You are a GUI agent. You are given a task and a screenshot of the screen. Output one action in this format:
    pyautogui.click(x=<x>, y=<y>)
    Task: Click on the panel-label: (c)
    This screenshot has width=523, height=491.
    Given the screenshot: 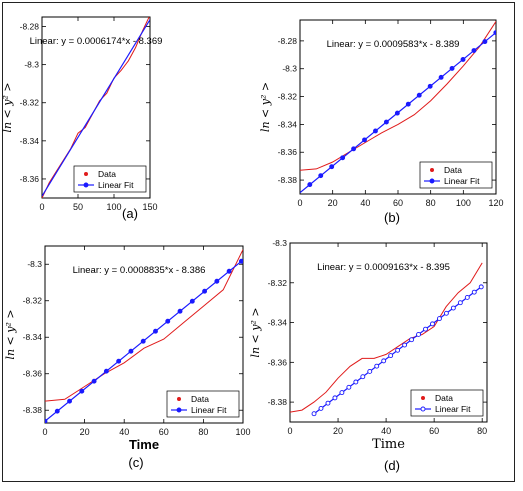 What is the action you would take?
    pyautogui.click(x=135, y=462)
    